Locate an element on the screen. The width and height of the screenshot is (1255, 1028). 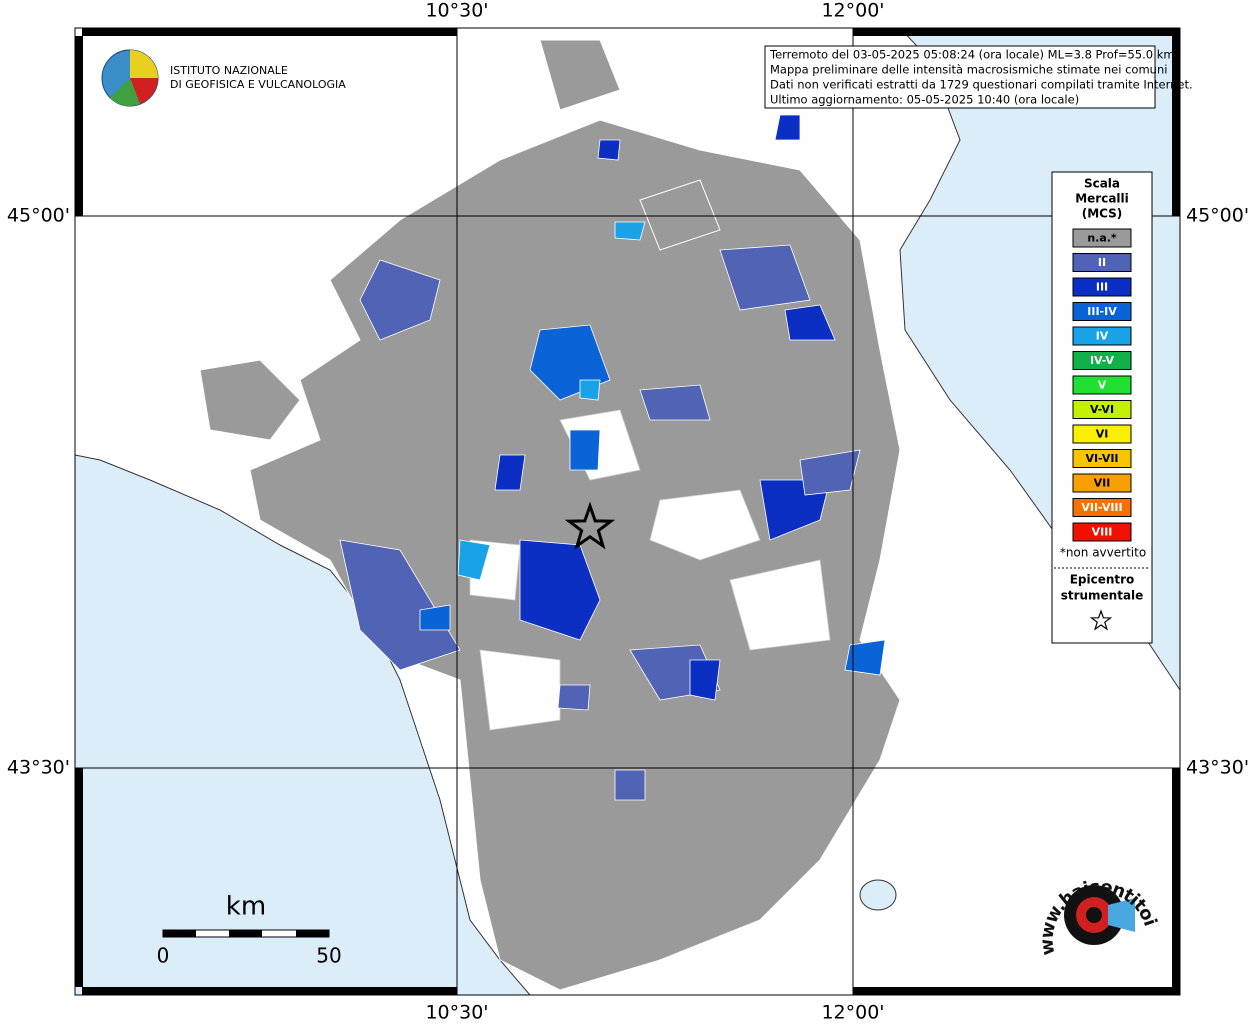
legend-label: n.a.* is located at coordinates (1102, 238).